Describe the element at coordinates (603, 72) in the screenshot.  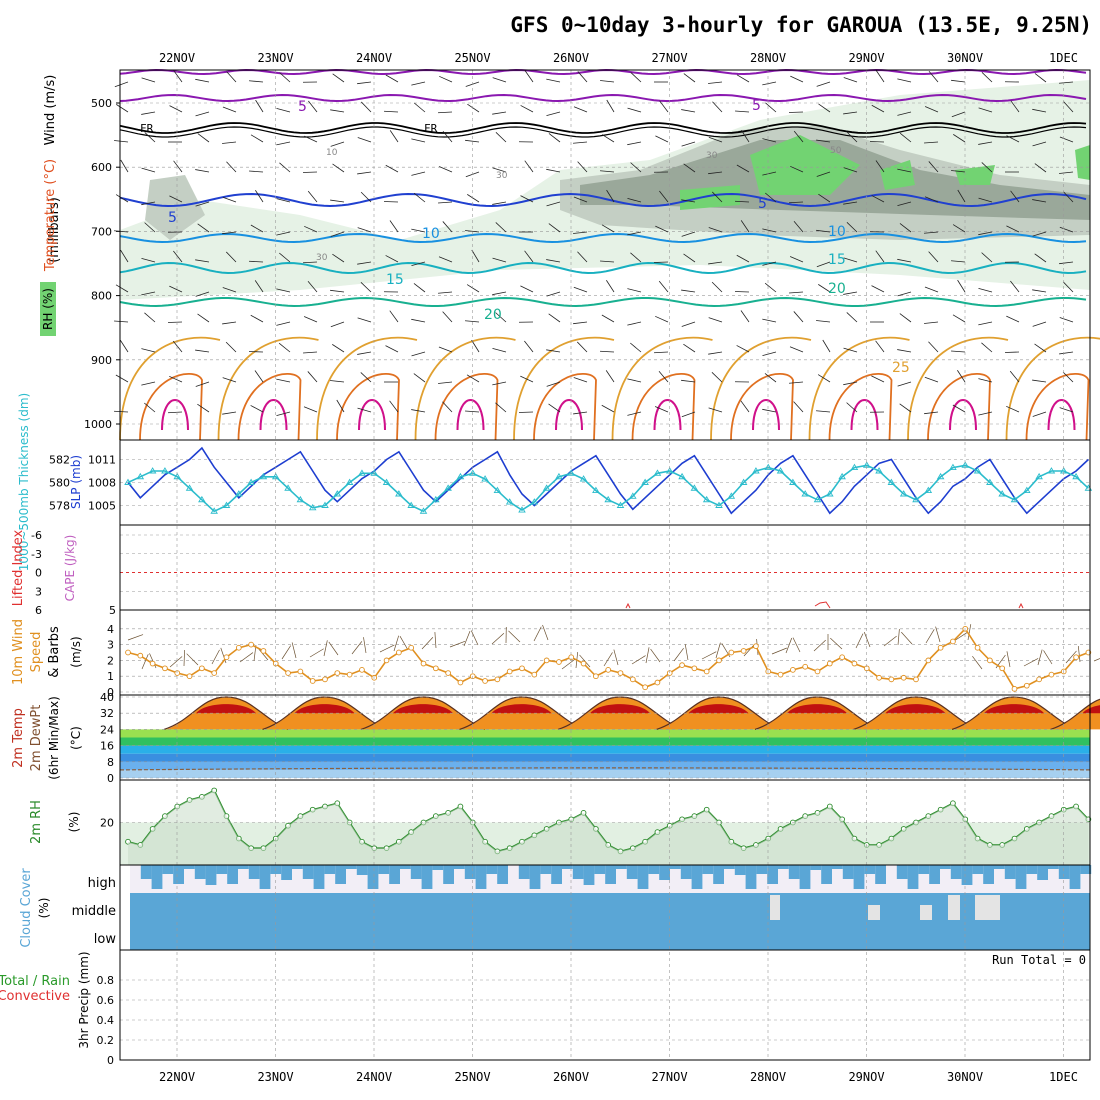
I see `isotherm-m10` at that location.